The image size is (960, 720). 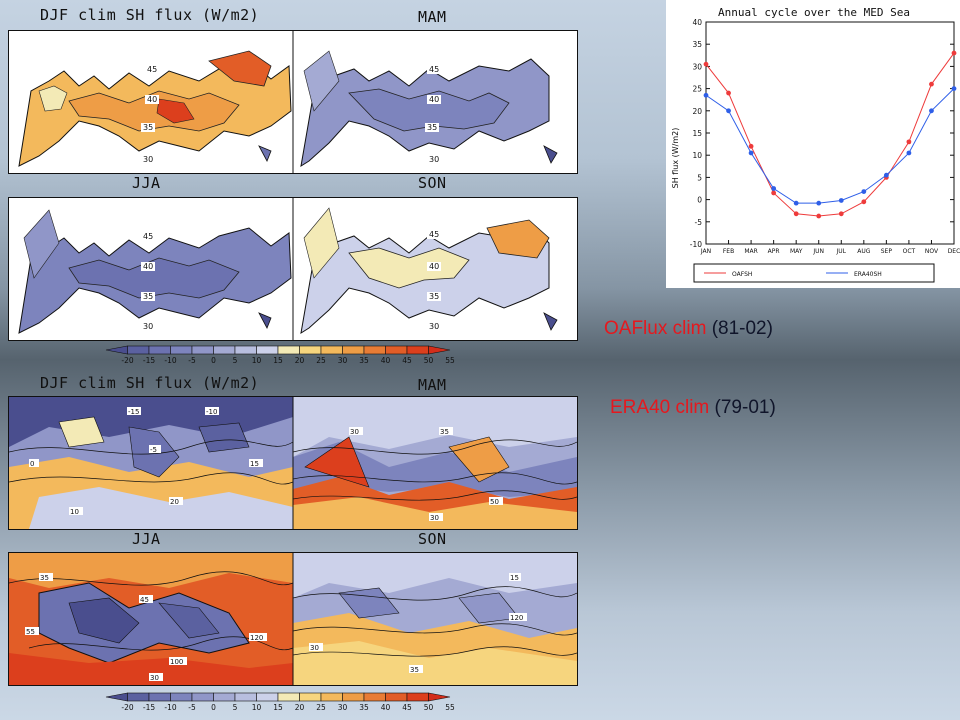 What do you see at coordinates (176, 662) in the screenshot?
I see `era40-contour-label: 100` at bounding box center [176, 662].